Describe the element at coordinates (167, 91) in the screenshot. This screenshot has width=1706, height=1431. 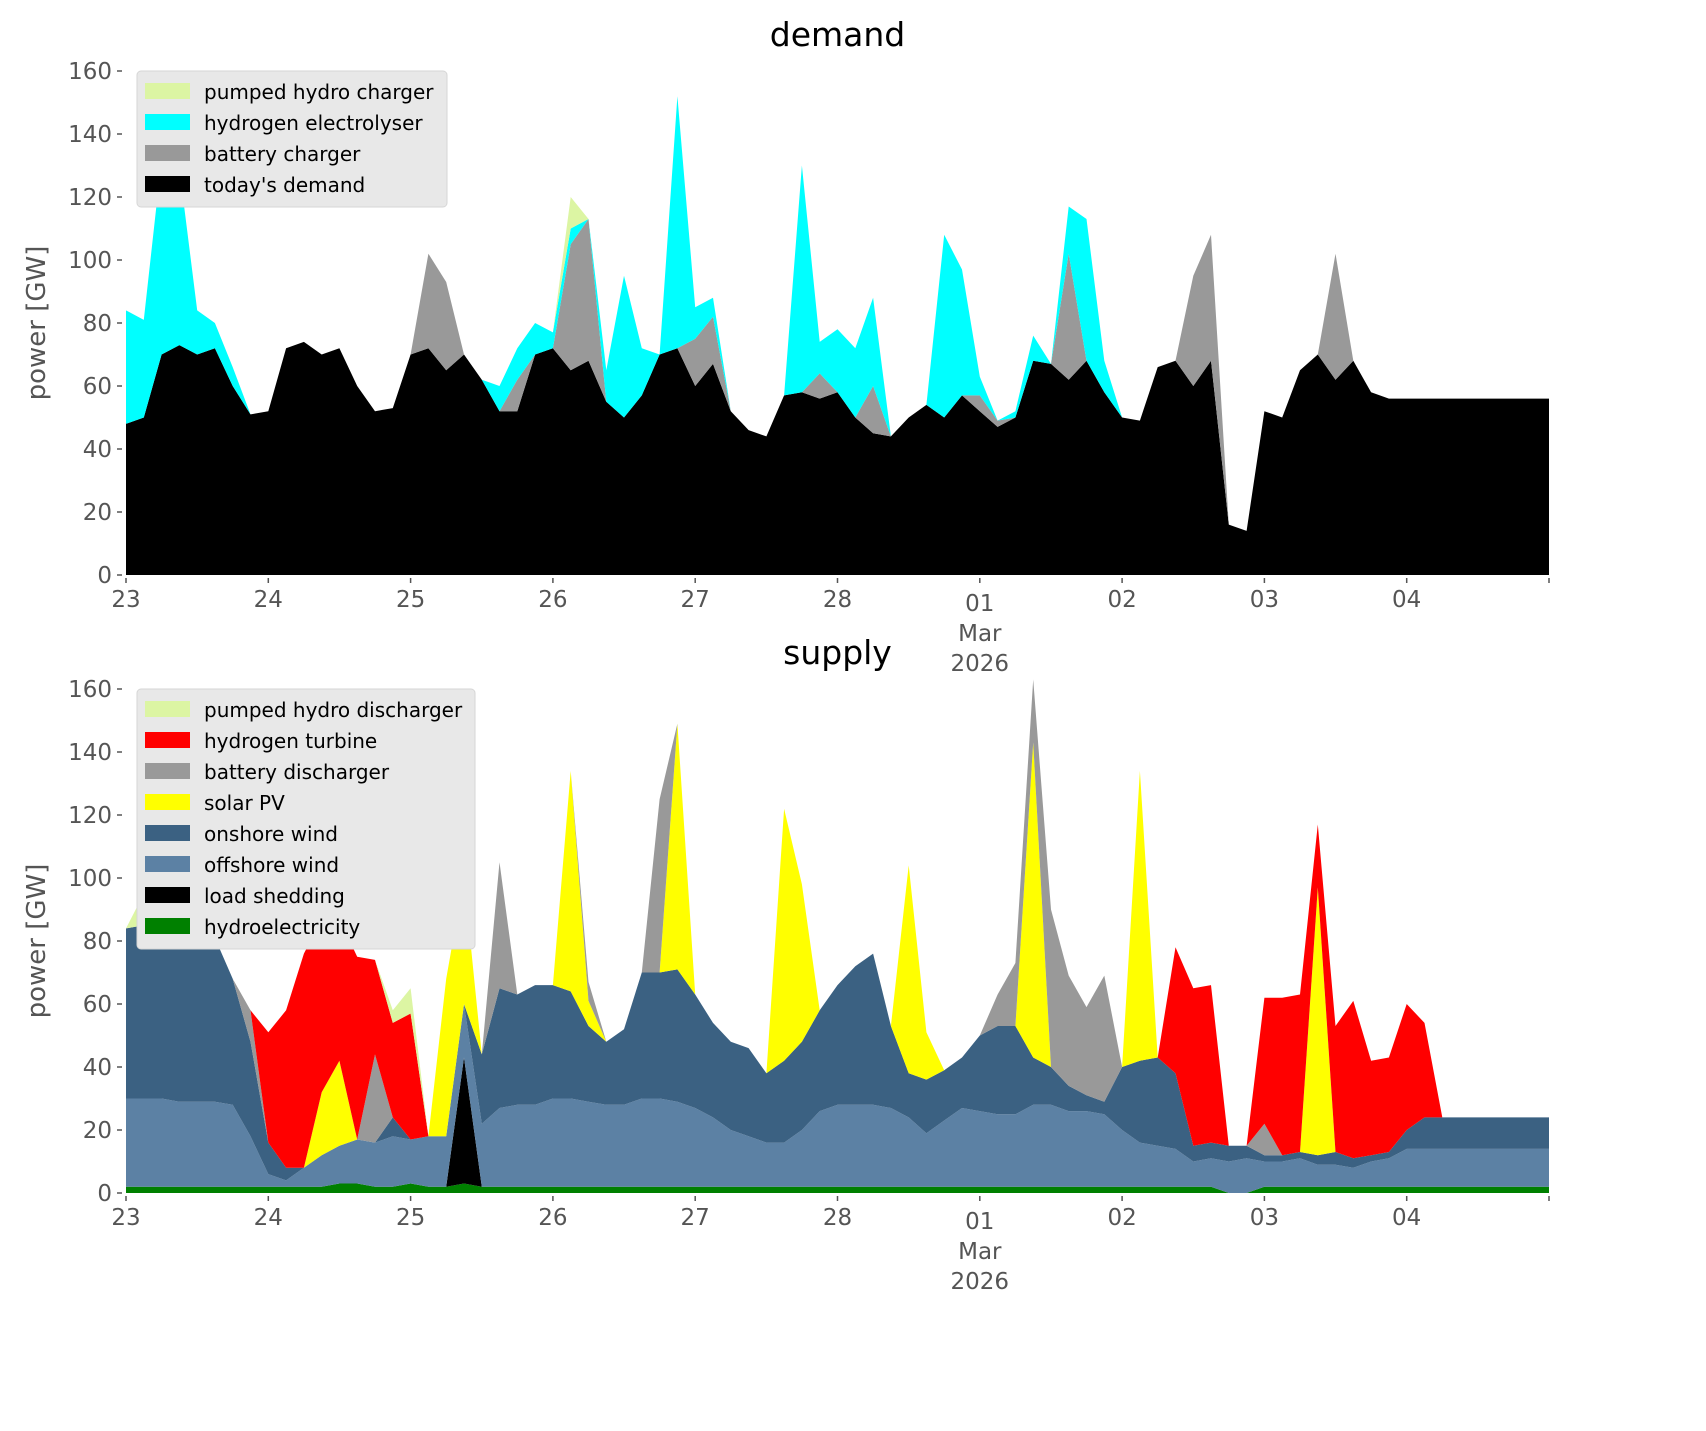
I see `legend-swatch-pumped-hydro-charger` at that location.